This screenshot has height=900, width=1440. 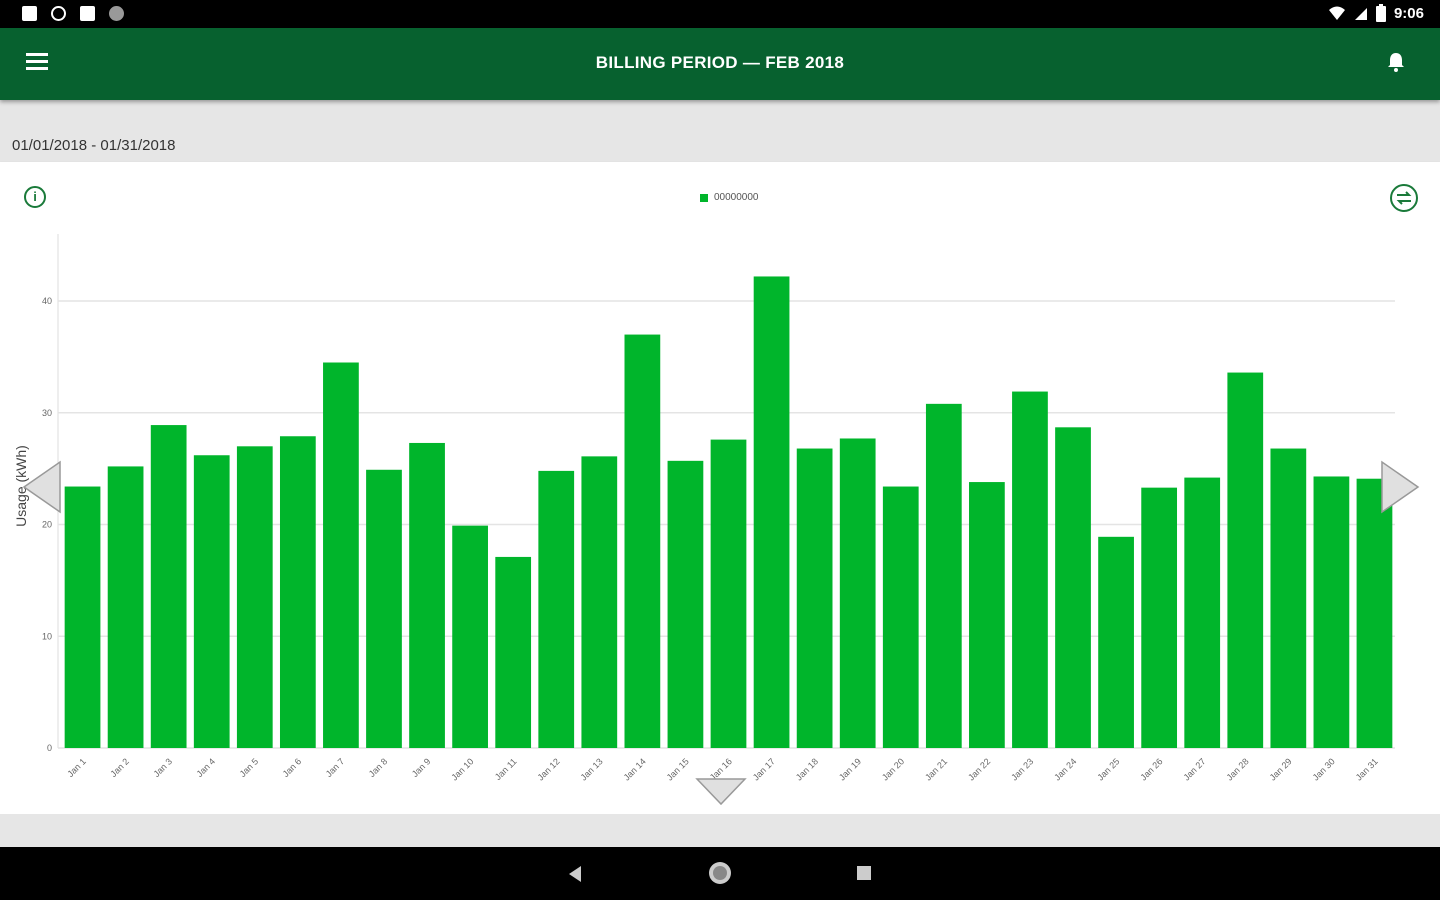 What do you see at coordinates (1367, 769) in the screenshot?
I see `x-tick-label: Jan 31` at bounding box center [1367, 769].